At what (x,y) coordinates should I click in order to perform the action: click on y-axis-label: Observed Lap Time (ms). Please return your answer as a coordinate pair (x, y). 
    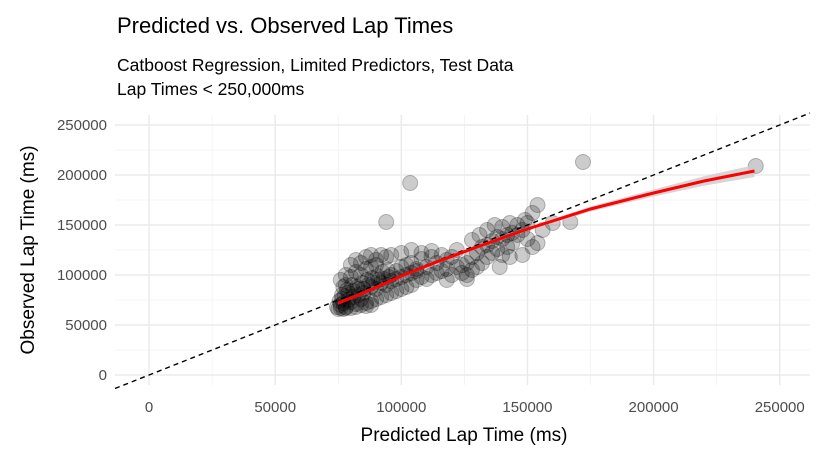
    Looking at the image, I should click on (28, 249).